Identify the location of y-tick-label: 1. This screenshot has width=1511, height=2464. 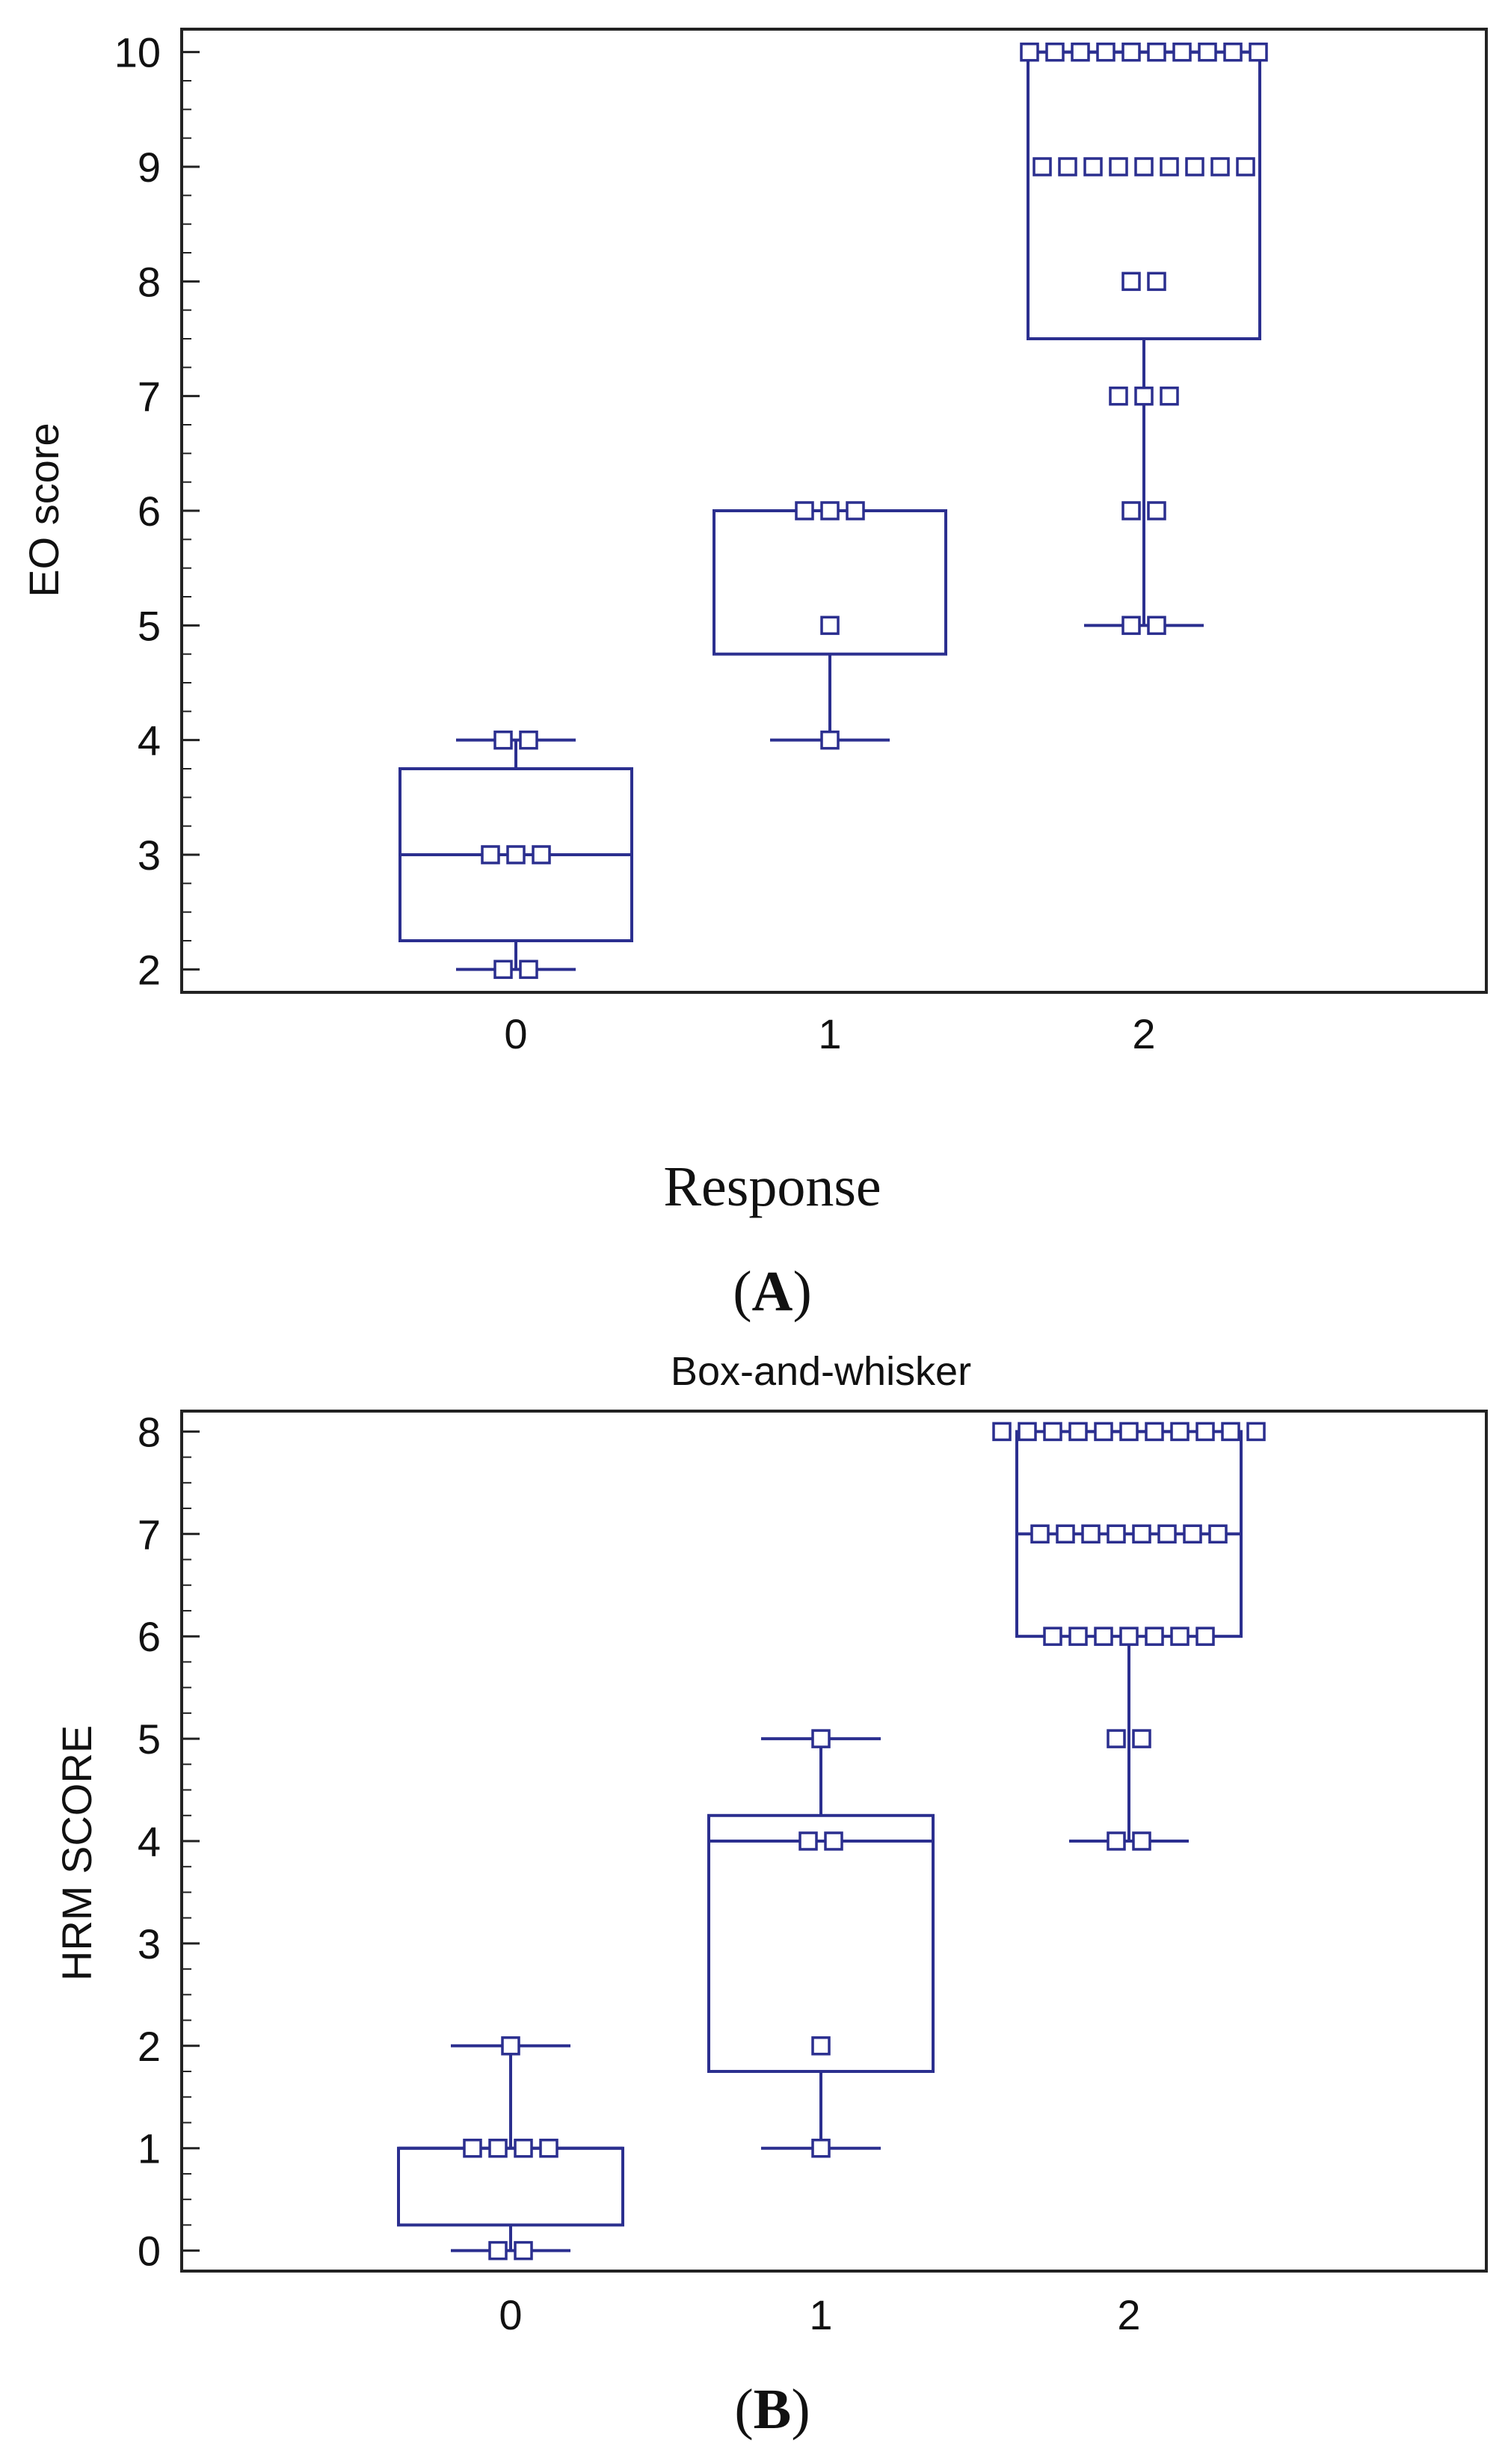
(149, 2148).